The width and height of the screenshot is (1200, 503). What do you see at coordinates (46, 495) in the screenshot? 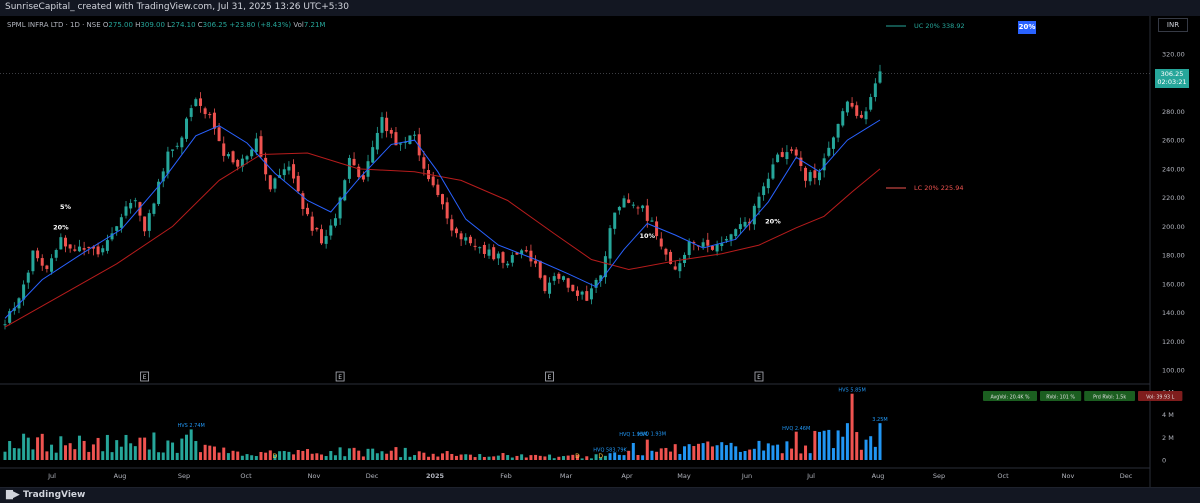
I see `tradingview-logo: ▇▶ TradingView` at bounding box center [46, 495].